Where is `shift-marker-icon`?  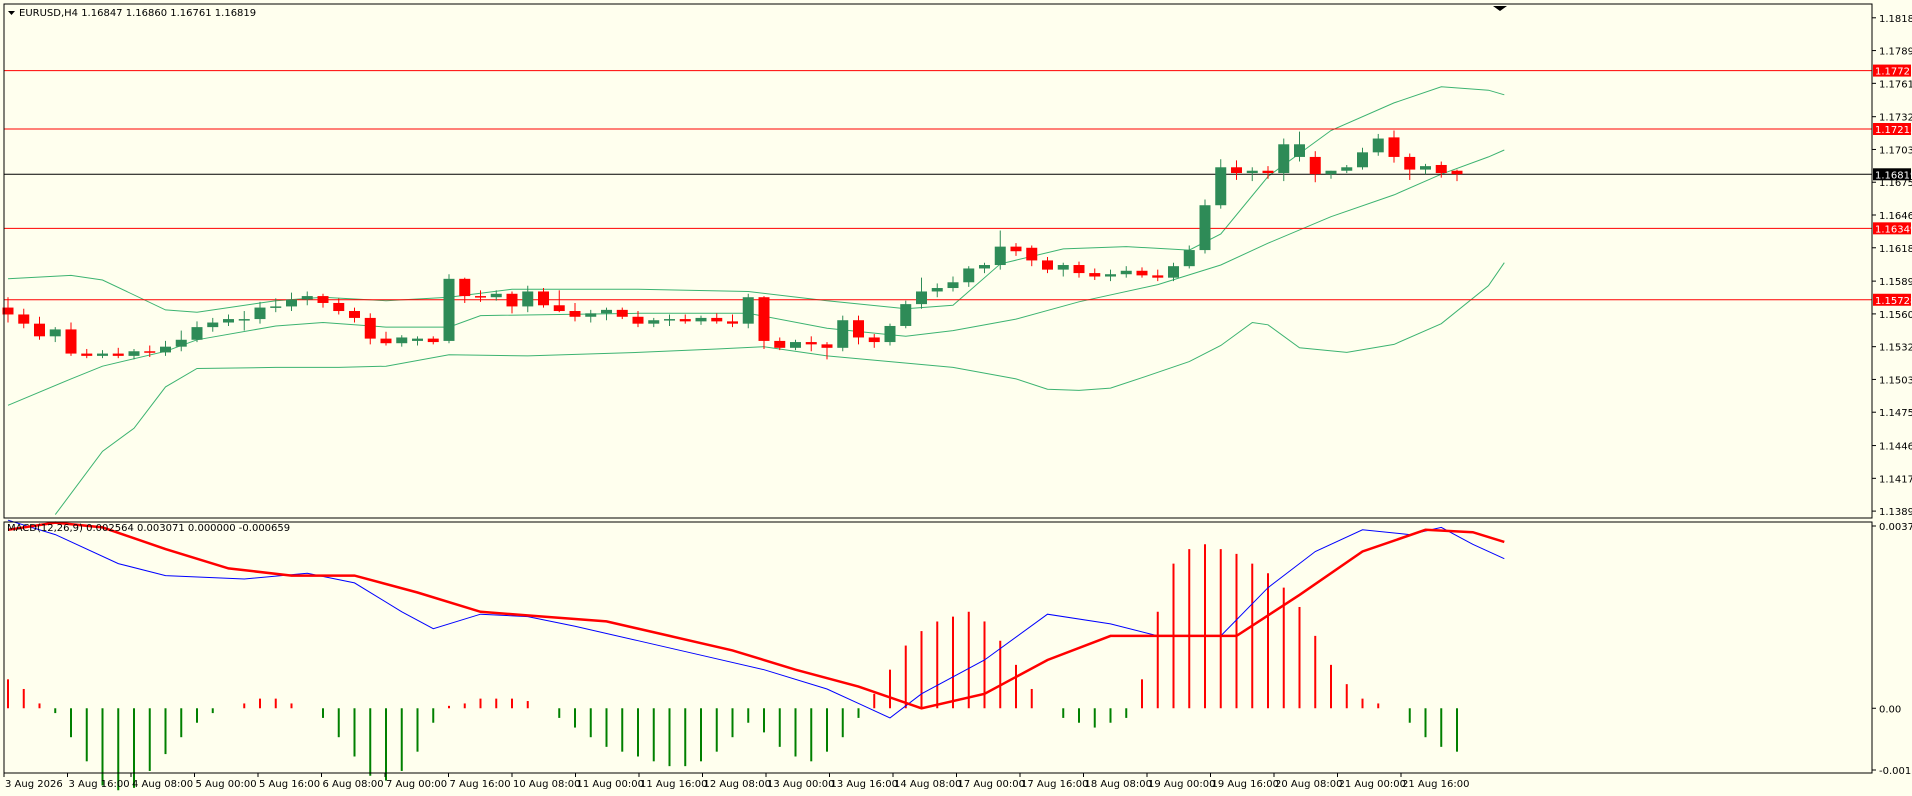 shift-marker-icon is located at coordinates (1500, 8).